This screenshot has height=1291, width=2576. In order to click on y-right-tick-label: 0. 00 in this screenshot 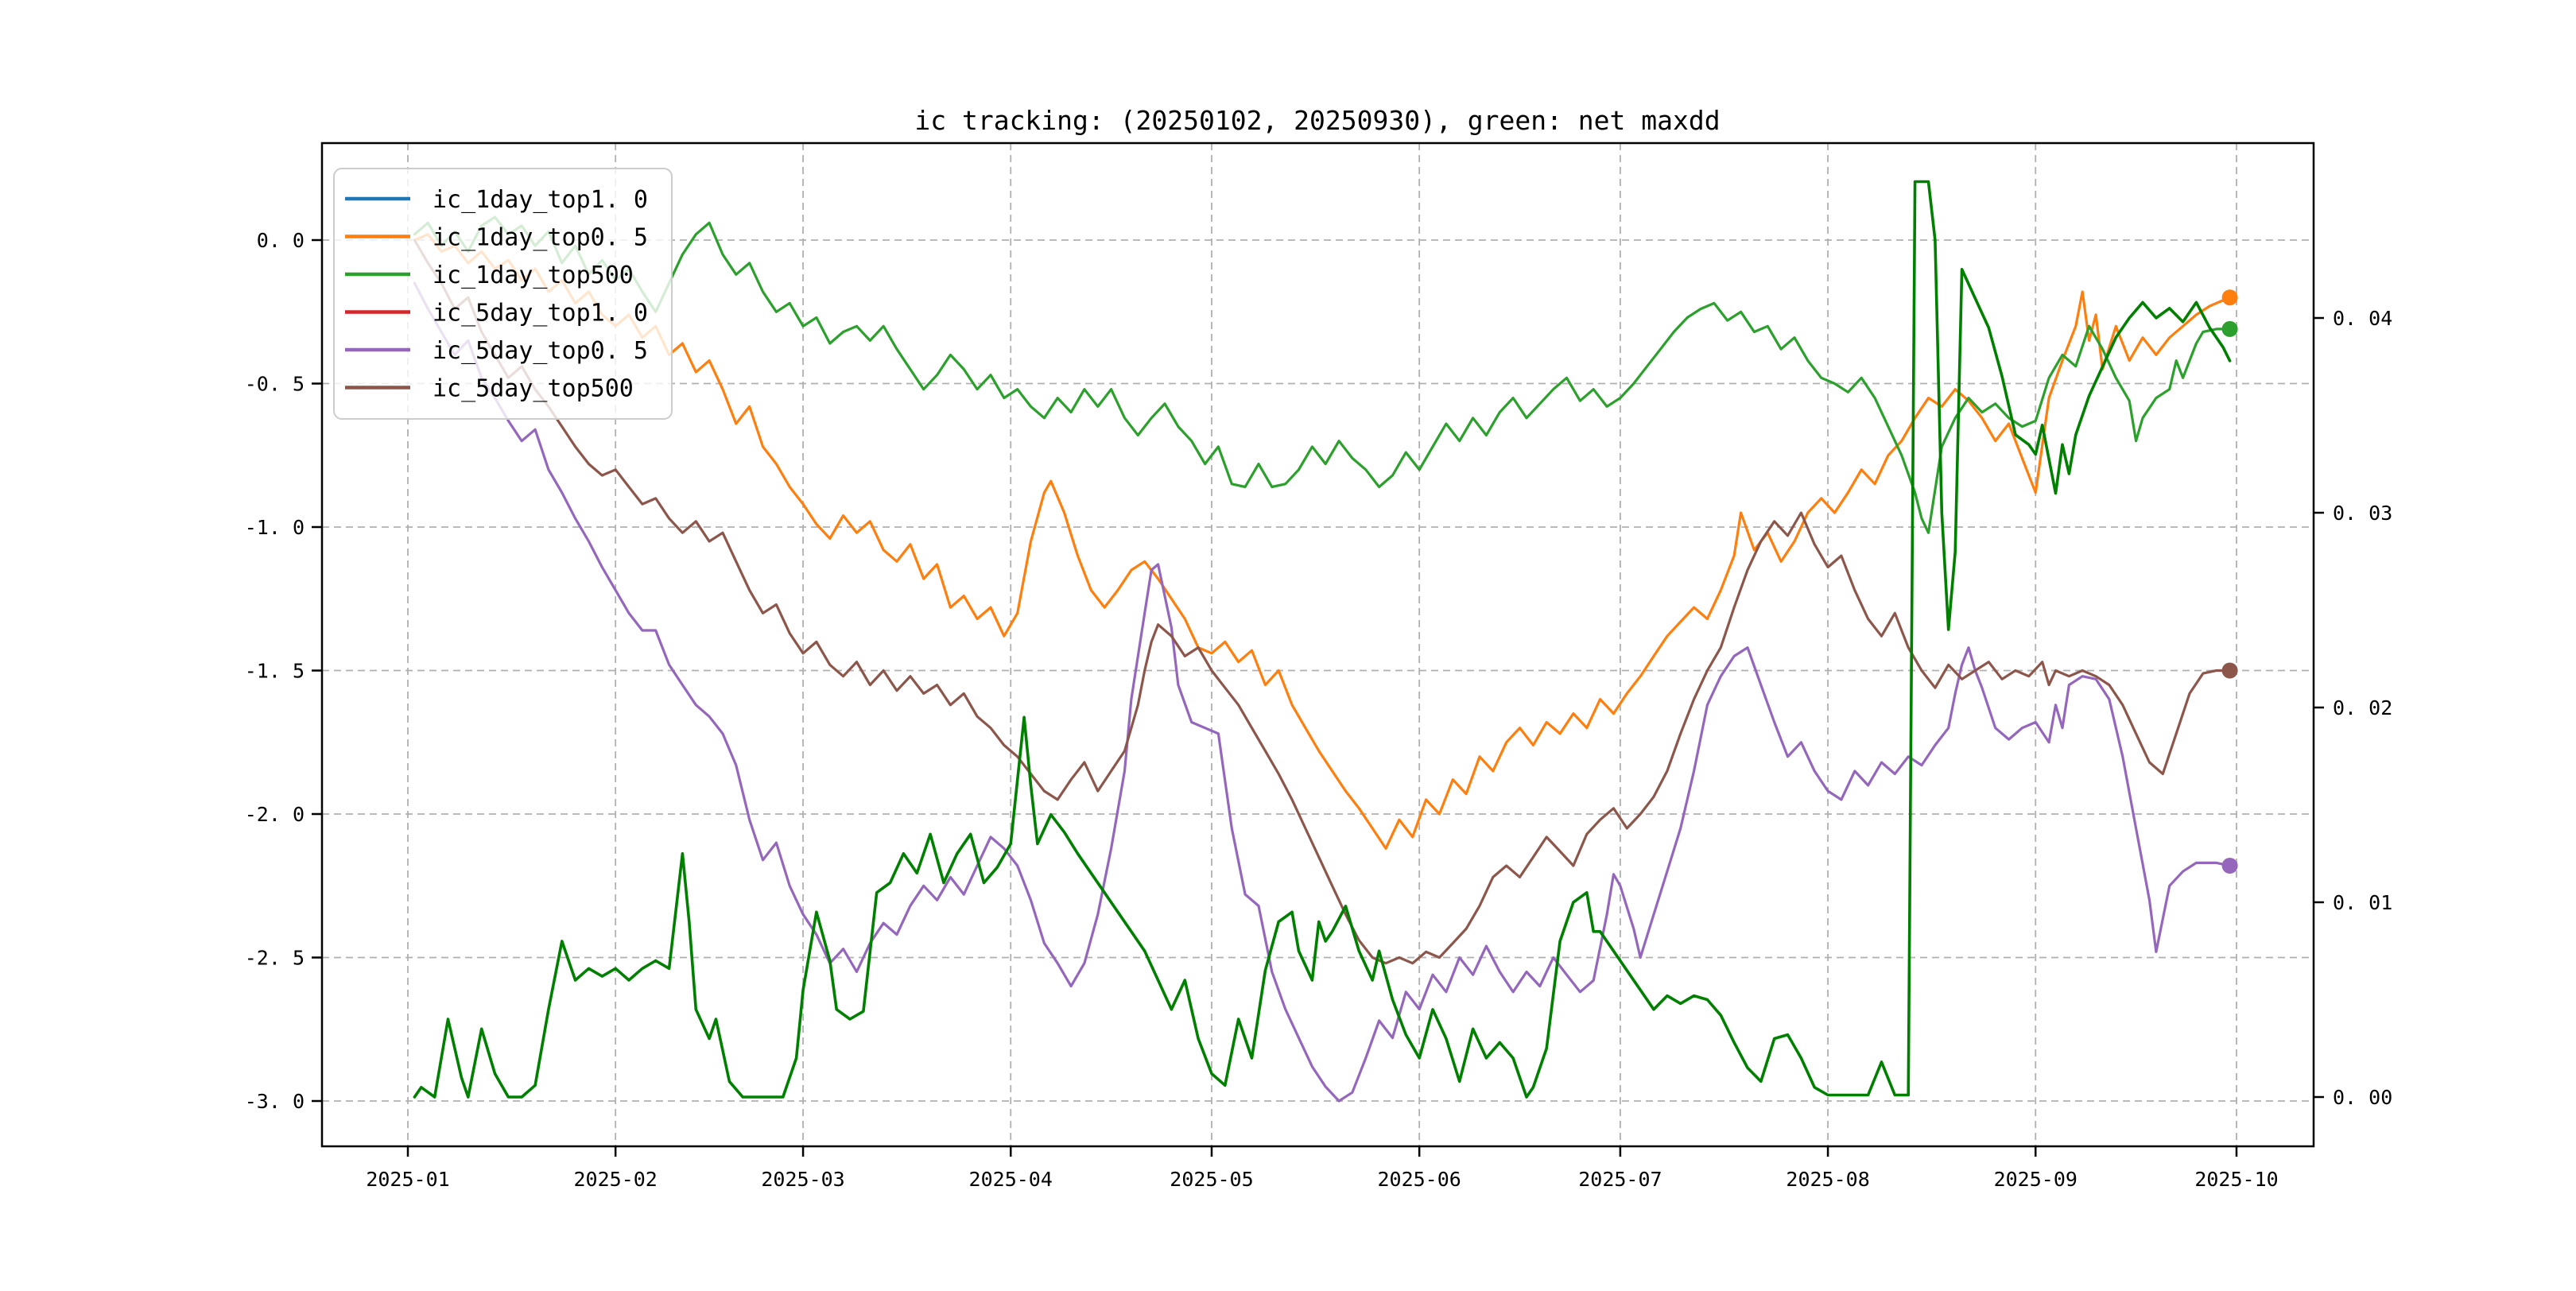, I will do `click(2362, 1097)`.